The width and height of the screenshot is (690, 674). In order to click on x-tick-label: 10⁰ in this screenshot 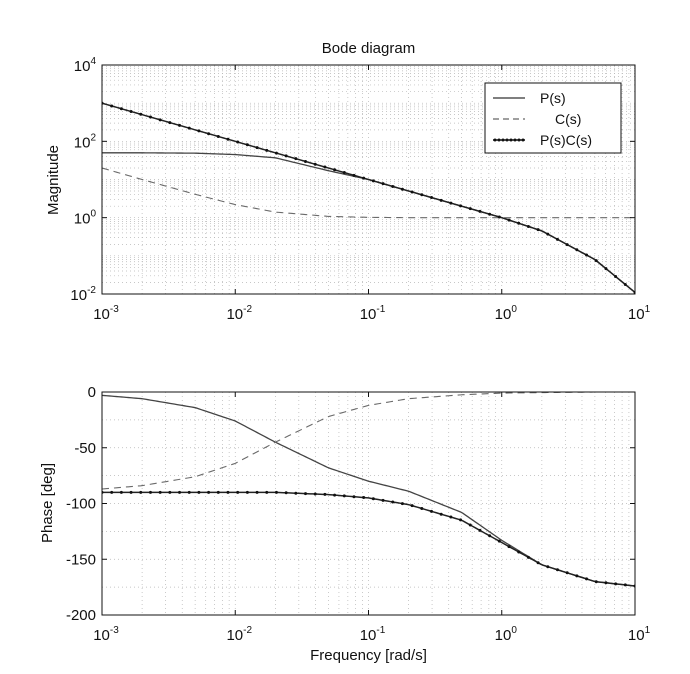, I will do `click(506, 634)`.